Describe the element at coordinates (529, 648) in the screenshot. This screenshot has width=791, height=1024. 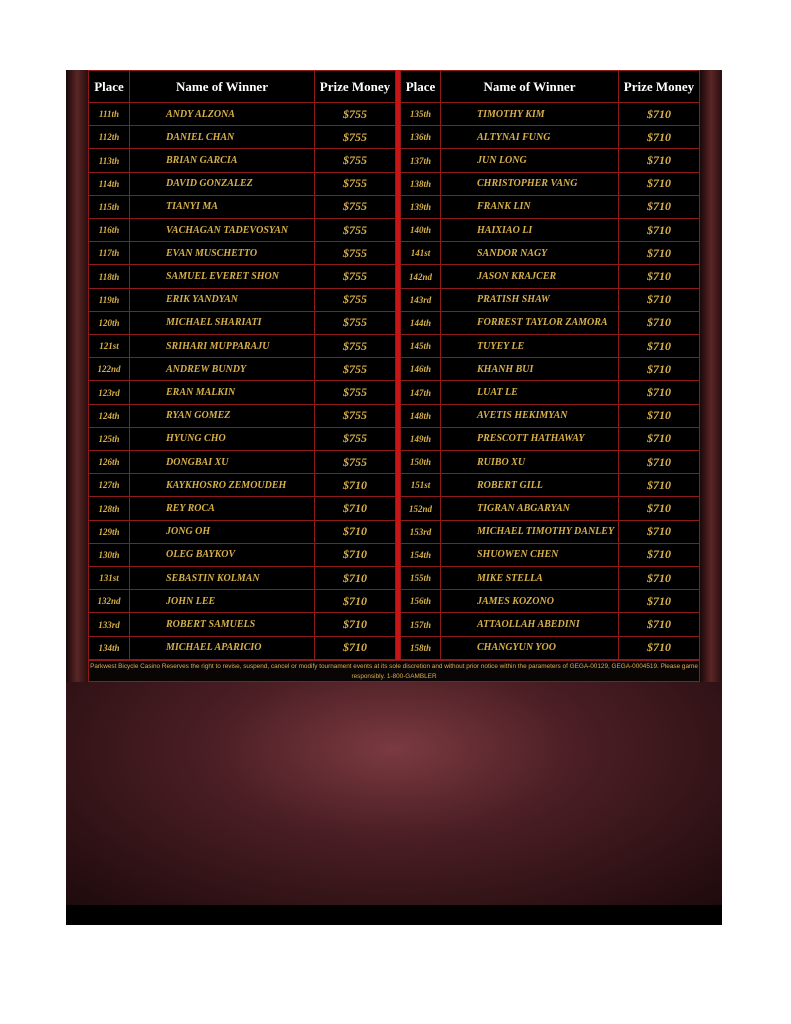
I see `winner-name-cell: CHANGYUN YOO` at that location.